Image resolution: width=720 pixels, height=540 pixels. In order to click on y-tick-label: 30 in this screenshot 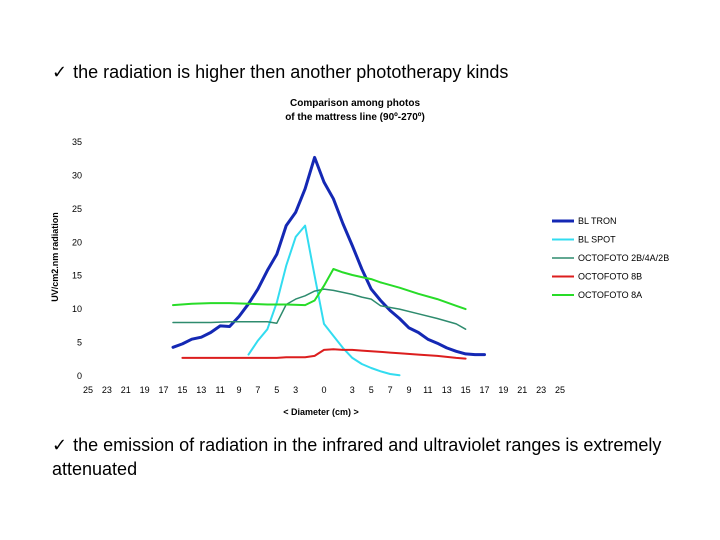, I will do `click(77, 175)`.